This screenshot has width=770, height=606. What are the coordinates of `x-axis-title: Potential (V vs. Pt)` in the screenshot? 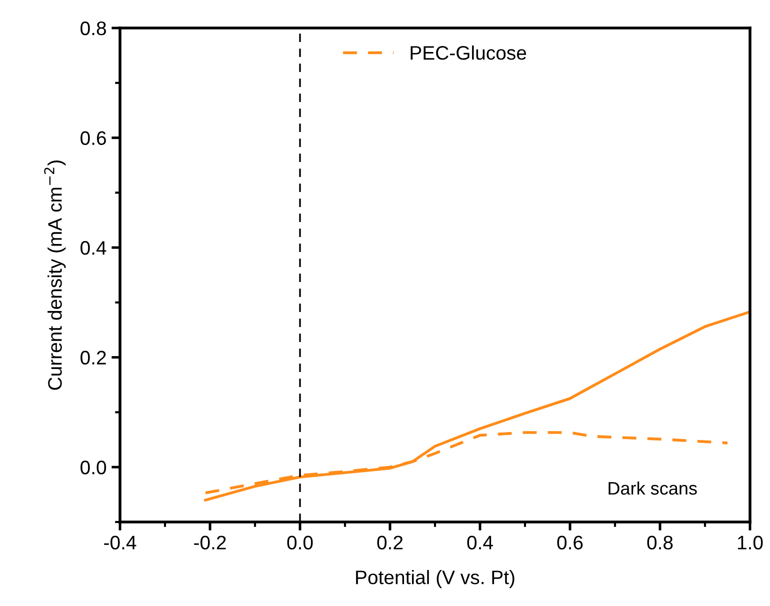 It's located at (435, 579).